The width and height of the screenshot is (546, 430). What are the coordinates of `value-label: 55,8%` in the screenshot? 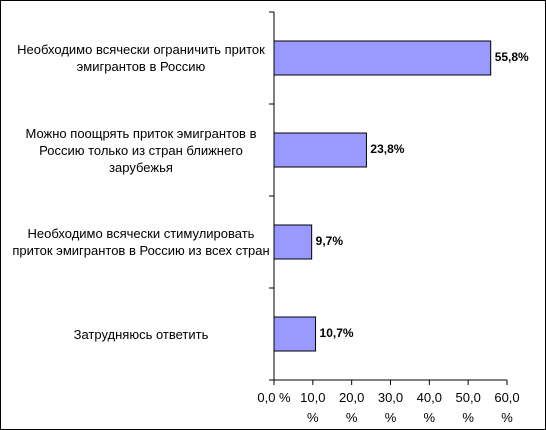 It's located at (512, 57).